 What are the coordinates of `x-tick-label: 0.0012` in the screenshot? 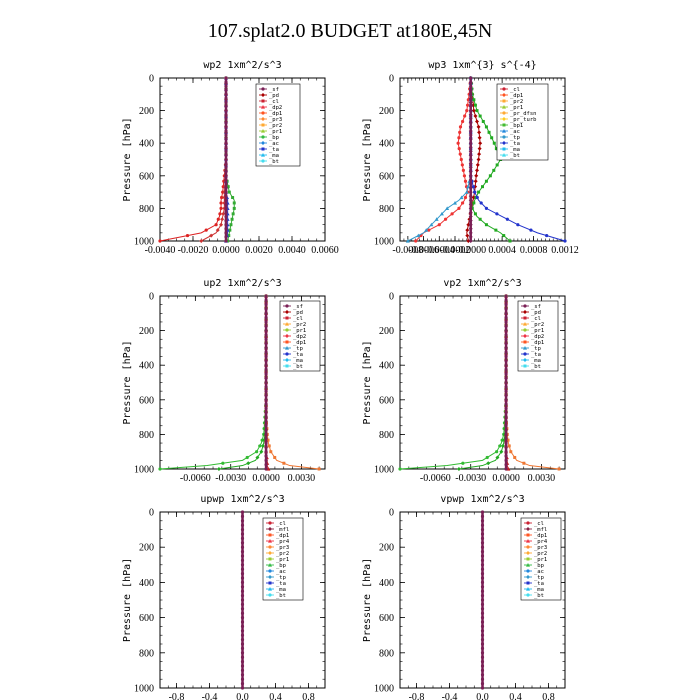 It's located at (565, 250).